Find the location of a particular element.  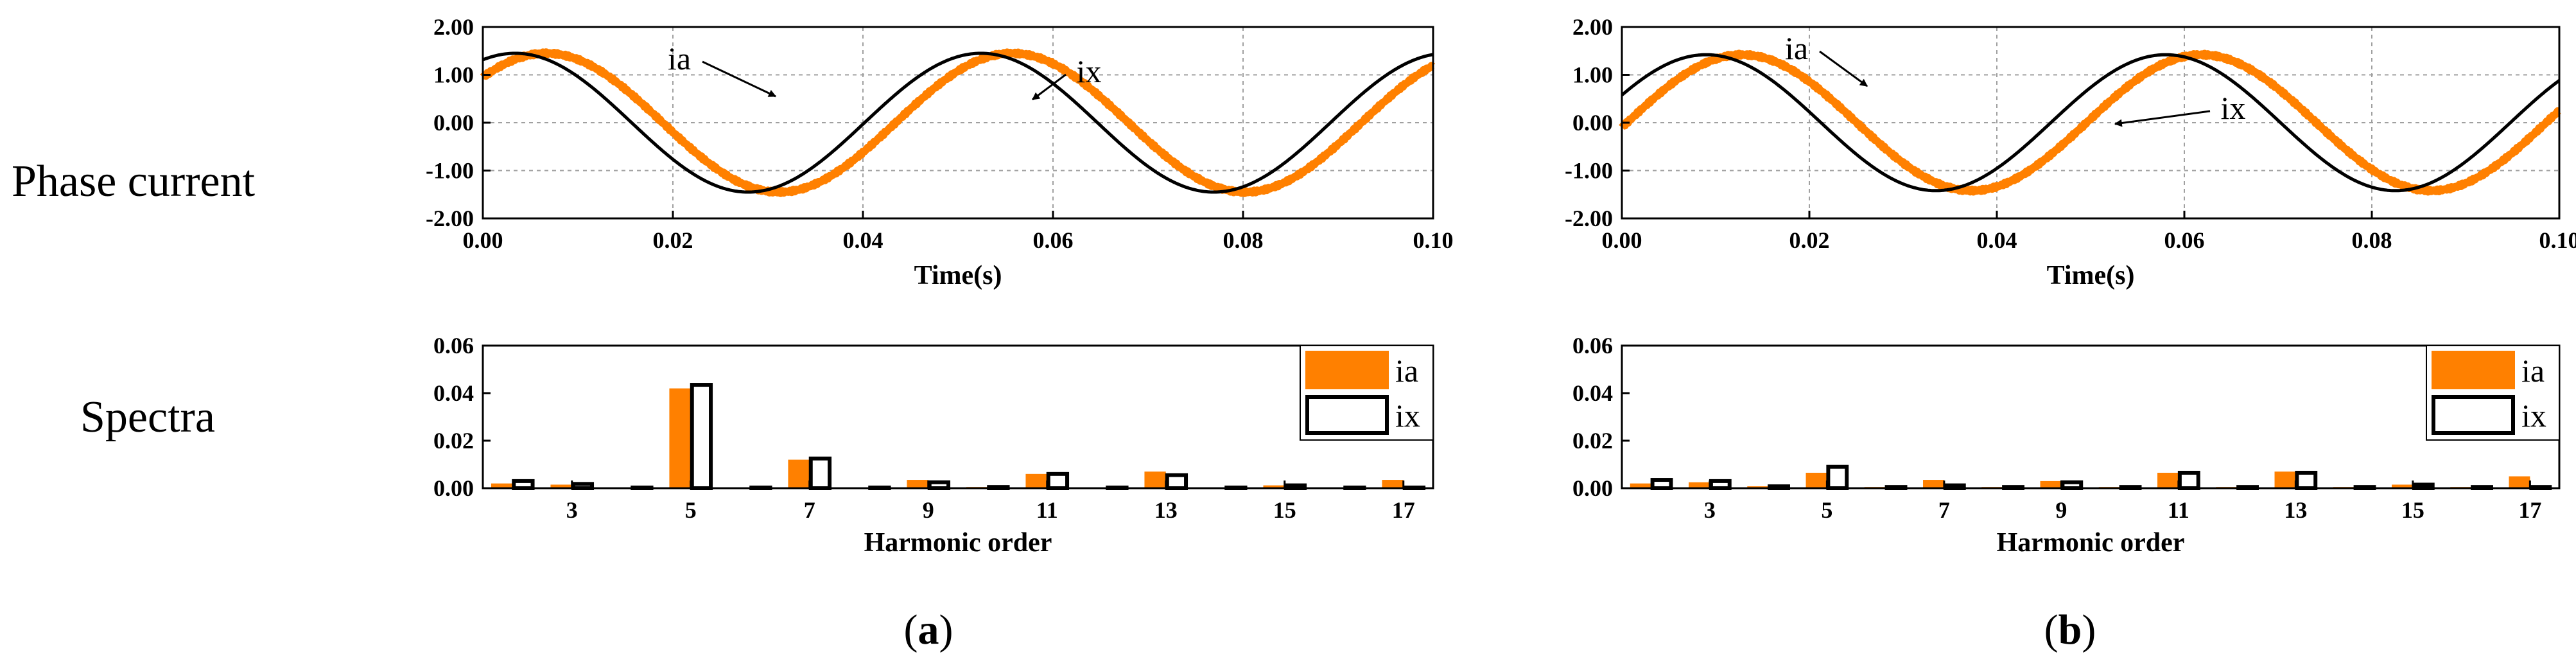

y-tick-label: 1.00 is located at coordinates (453, 75).